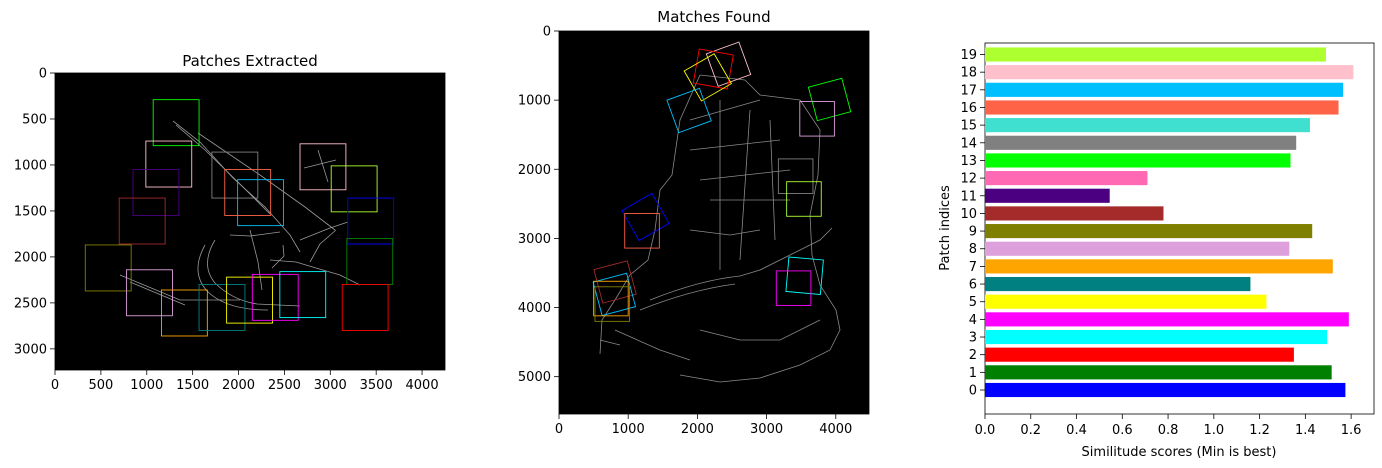  What do you see at coordinates (249, 61) in the screenshot?
I see `panel-title: Patches Extracted` at bounding box center [249, 61].